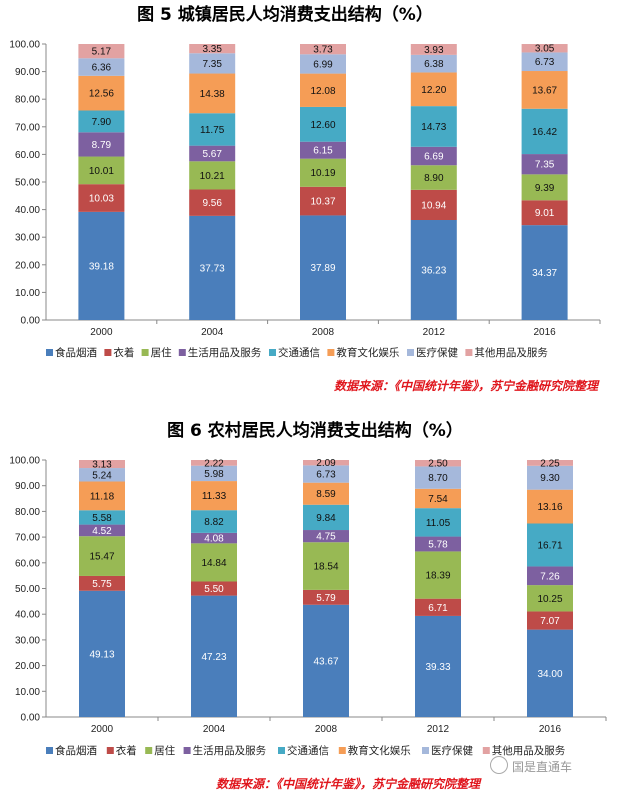 The width and height of the screenshot is (640, 796). Describe the element at coordinates (27, 127) in the screenshot. I see `y-tick-label: 70.00` at that location.